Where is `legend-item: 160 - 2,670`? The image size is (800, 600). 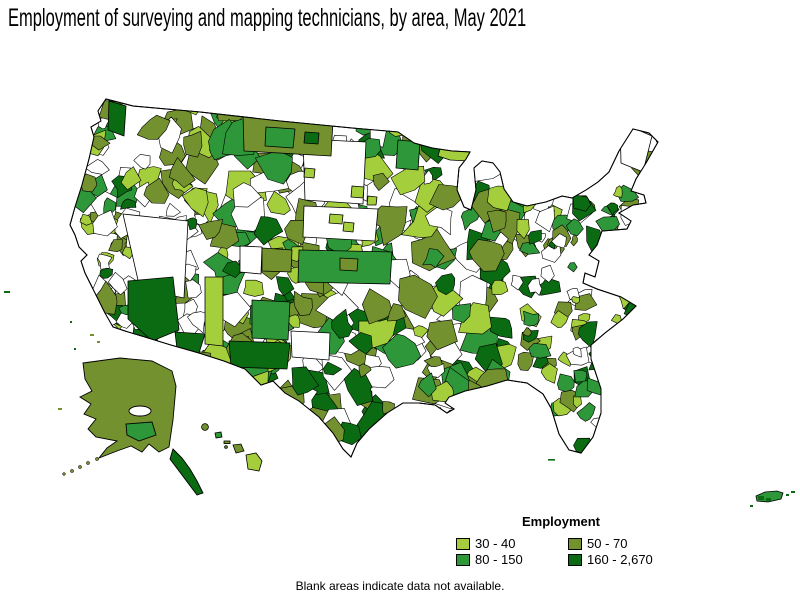 legend-item: 160 - 2,670 is located at coordinates (643, 559).